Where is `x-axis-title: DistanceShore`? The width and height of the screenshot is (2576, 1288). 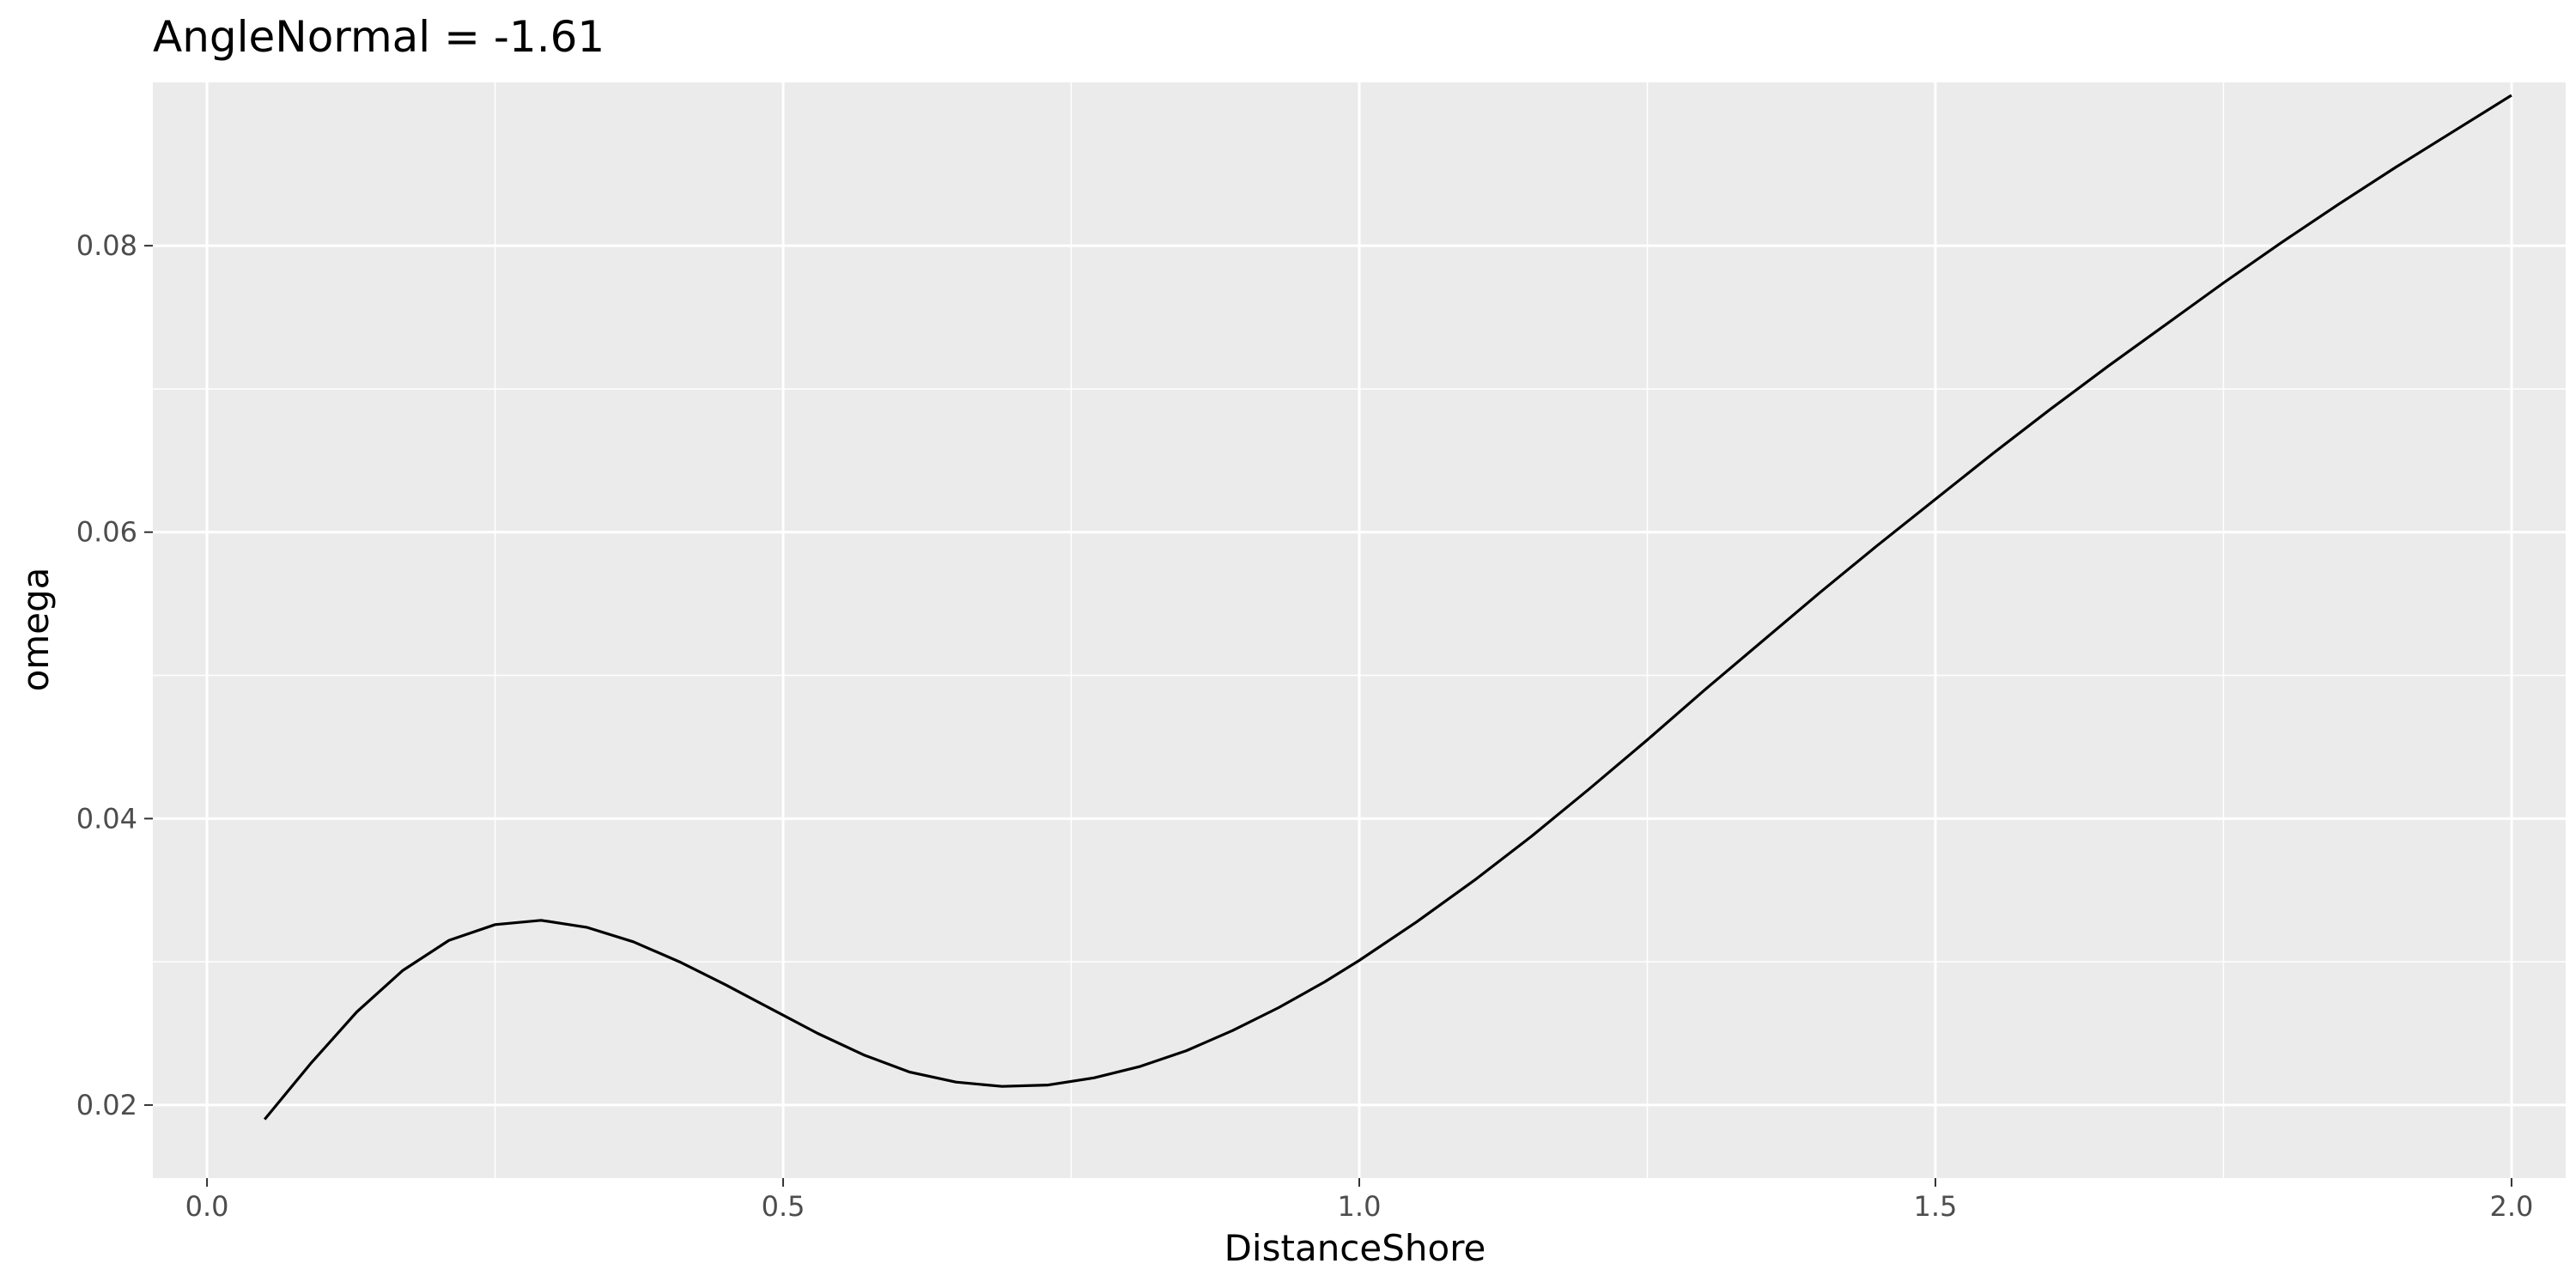
x-axis-title: DistanceShore is located at coordinates (1355, 1248).